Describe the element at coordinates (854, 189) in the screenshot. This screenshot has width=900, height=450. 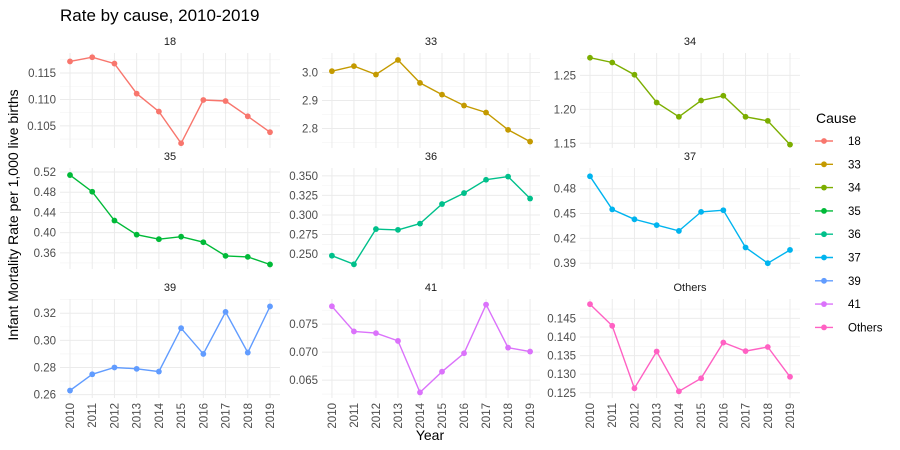
I see `legend-label: 34` at that location.